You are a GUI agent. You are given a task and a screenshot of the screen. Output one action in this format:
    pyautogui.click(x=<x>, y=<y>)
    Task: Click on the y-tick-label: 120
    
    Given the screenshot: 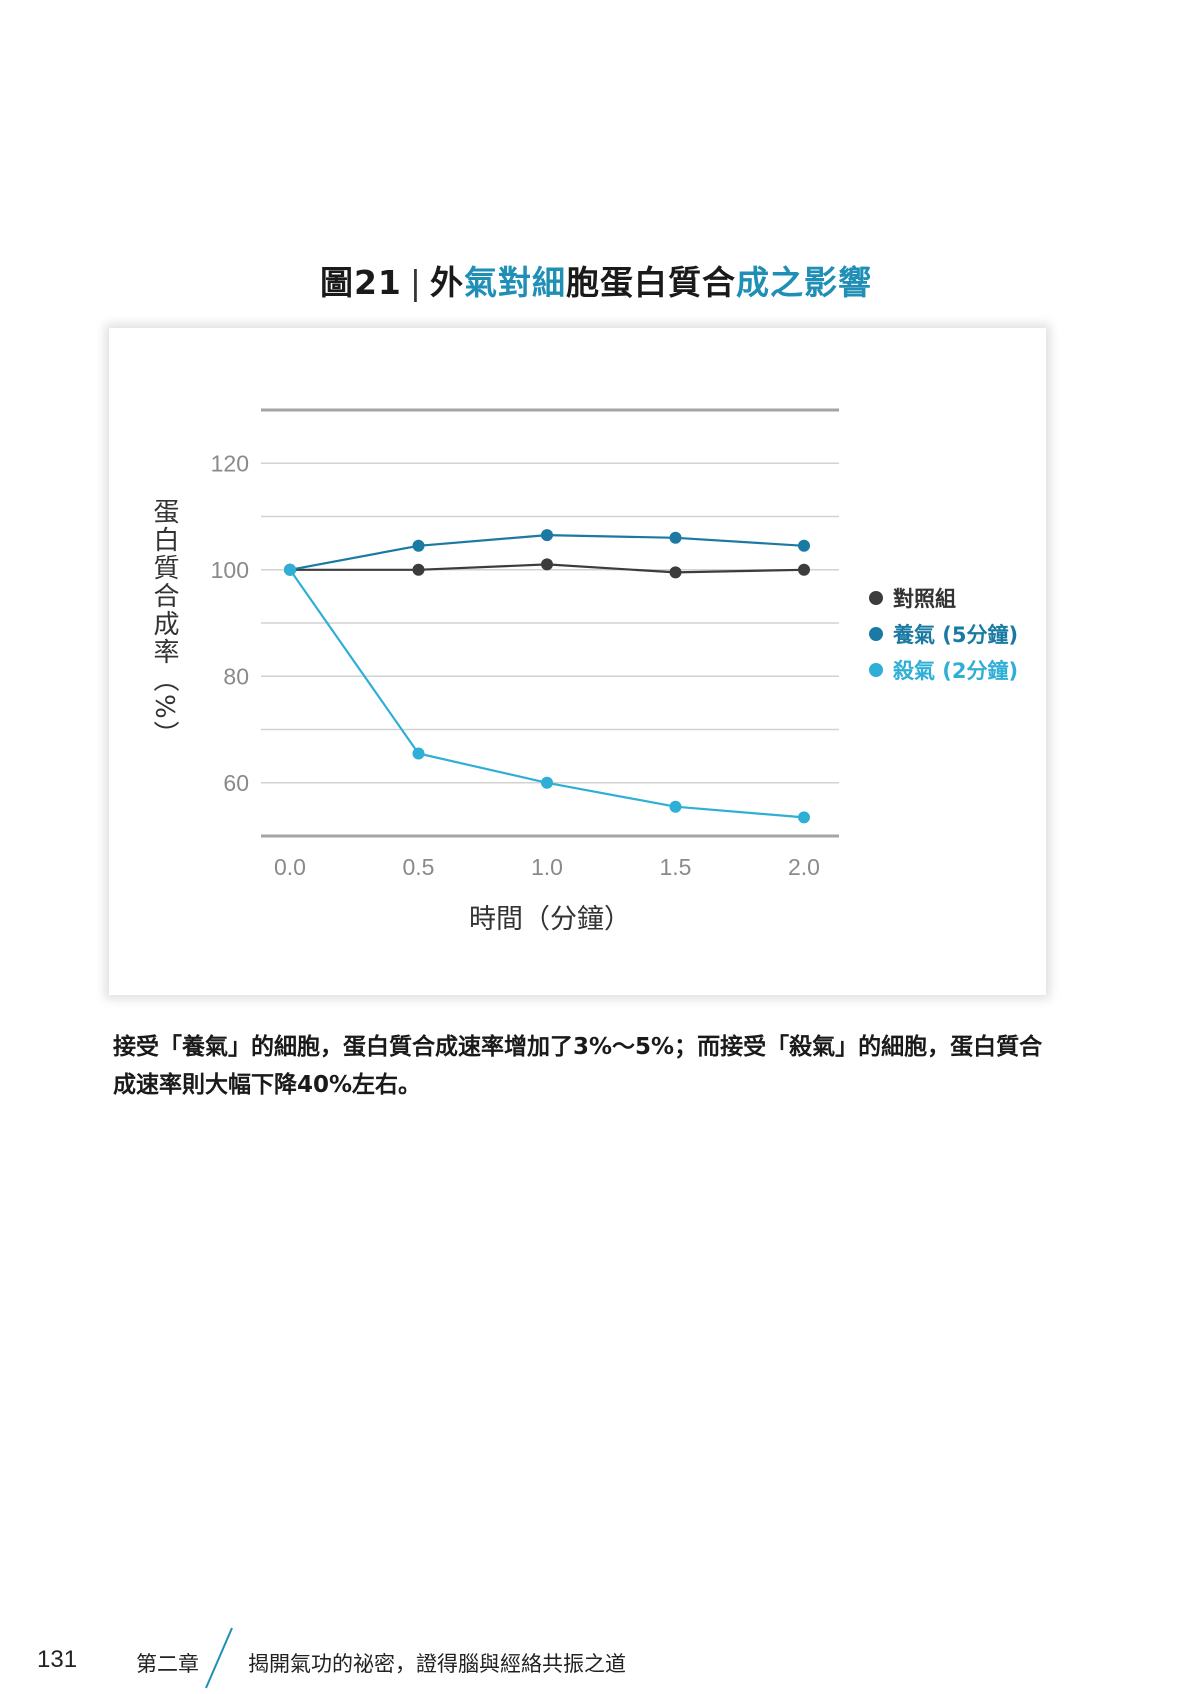 What is the action you would take?
    pyautogui.click(x=230, y=463)
    